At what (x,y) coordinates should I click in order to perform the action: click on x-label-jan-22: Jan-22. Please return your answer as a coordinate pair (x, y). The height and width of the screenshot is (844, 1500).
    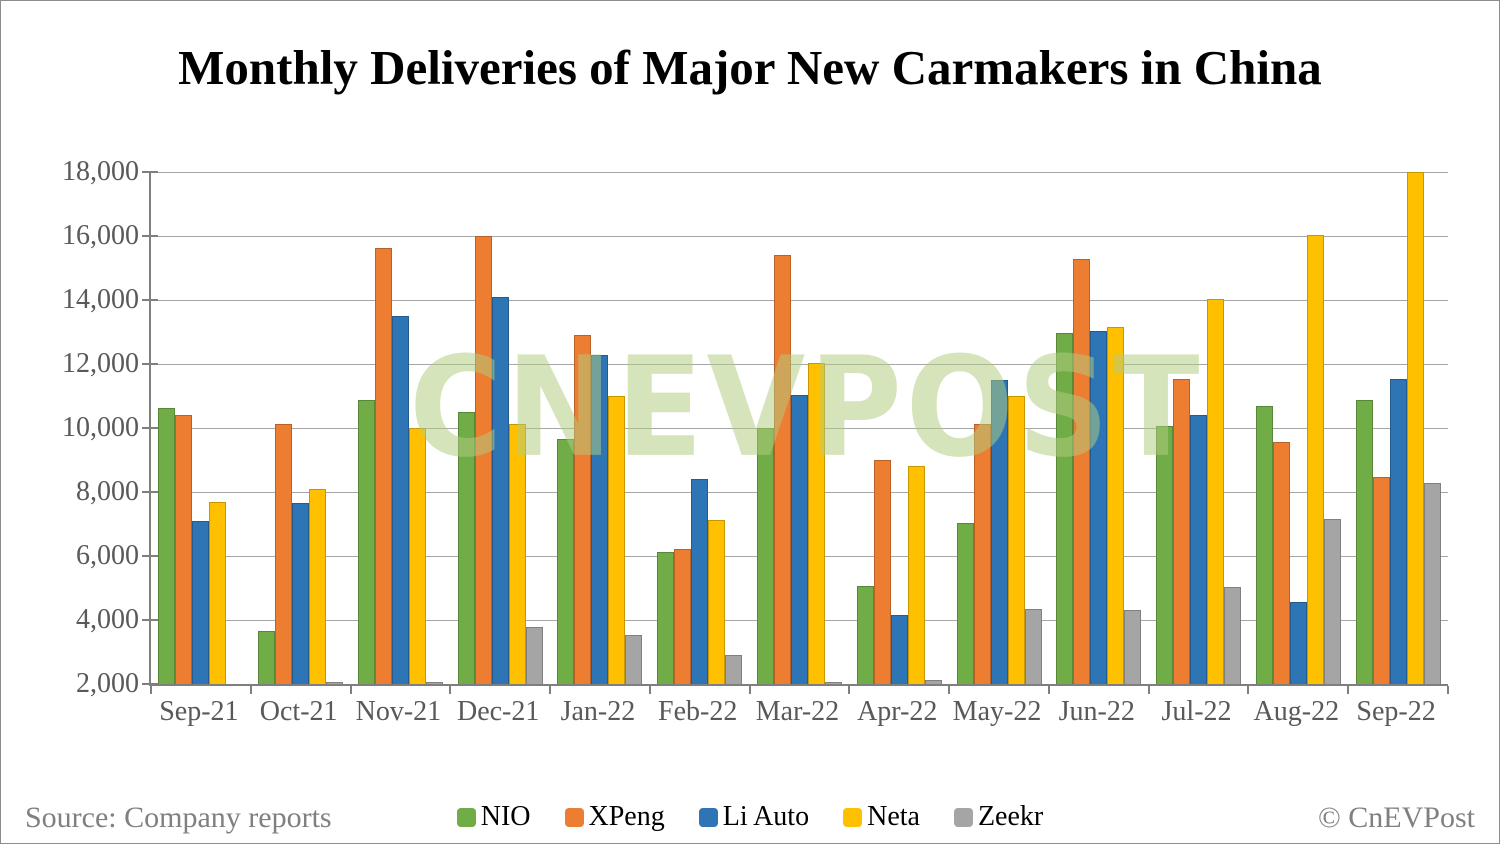
    Looking at the image, I should click on (598, 711).